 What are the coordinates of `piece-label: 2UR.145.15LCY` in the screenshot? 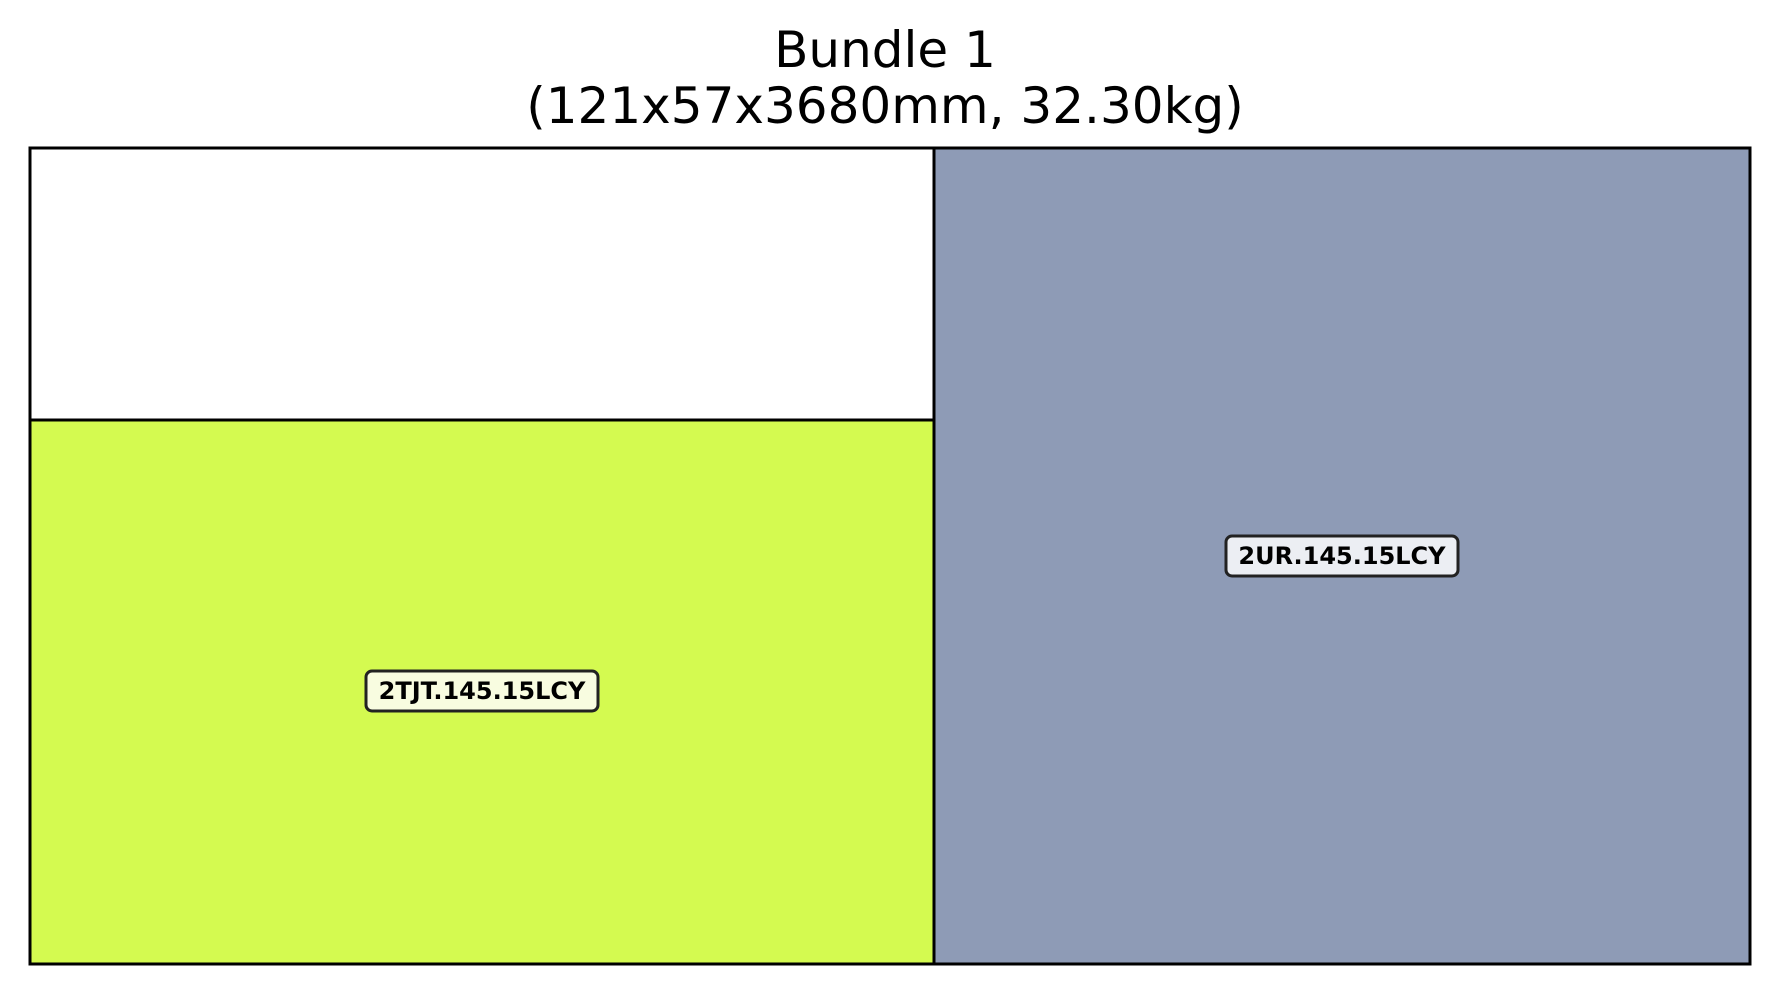 It's located at (1342, 556).